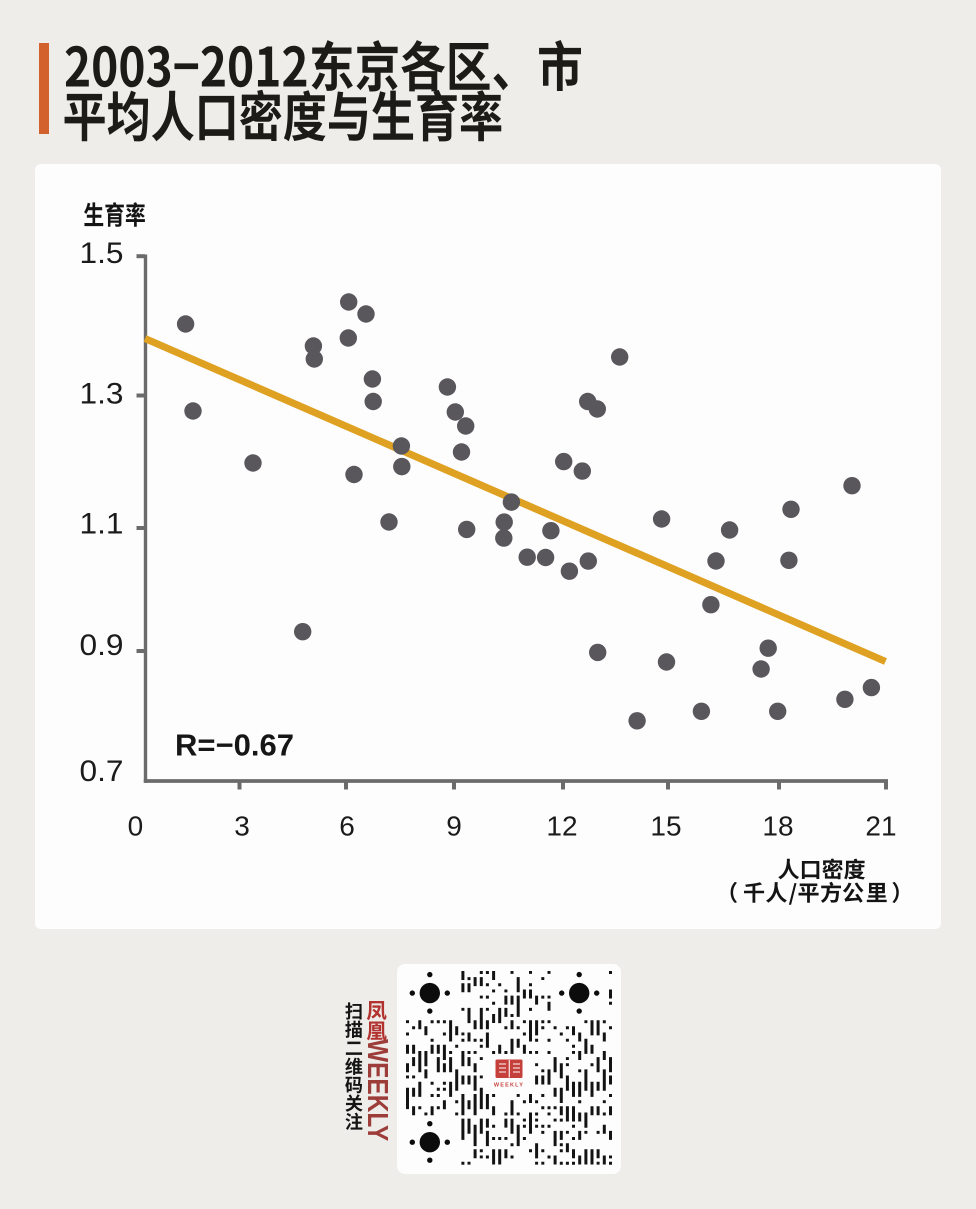  I want to click on svg-text: R=−0.67, so click(234, 745).